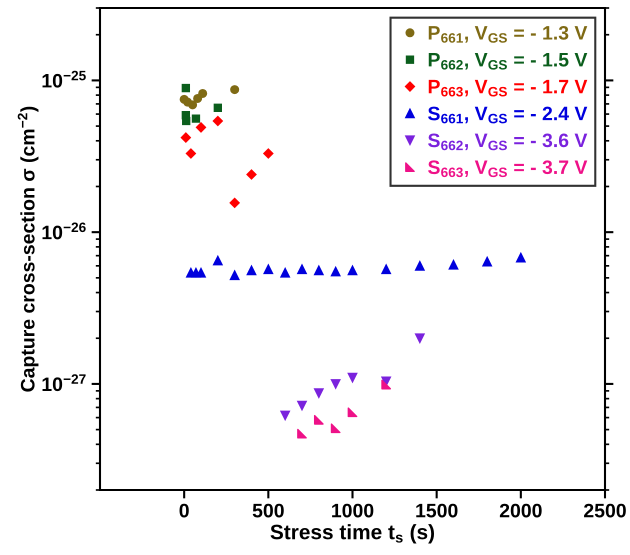  I want to click on x-tick-label: 1000, so click(353, 511).